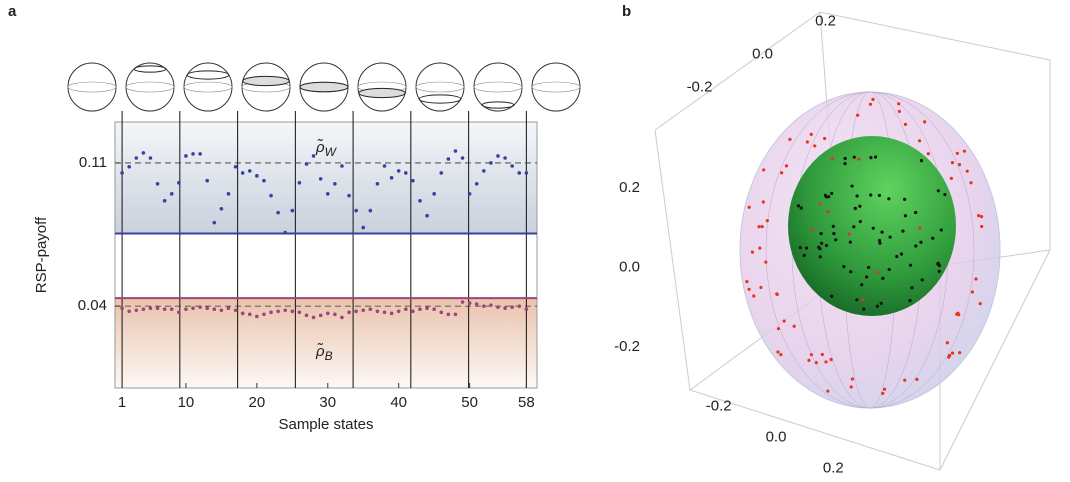  I want to click on sphere-equator, so click(498, 87).